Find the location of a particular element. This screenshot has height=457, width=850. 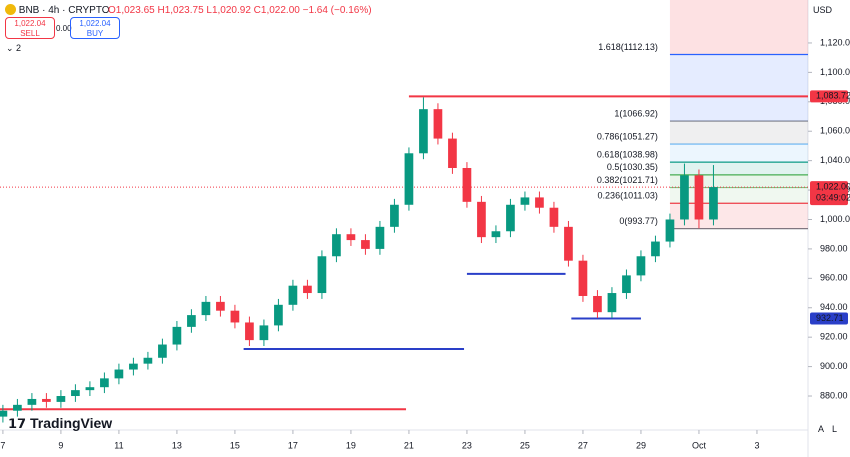

price-tag-label: 1,022.00 is located at coordinates (833, 186).